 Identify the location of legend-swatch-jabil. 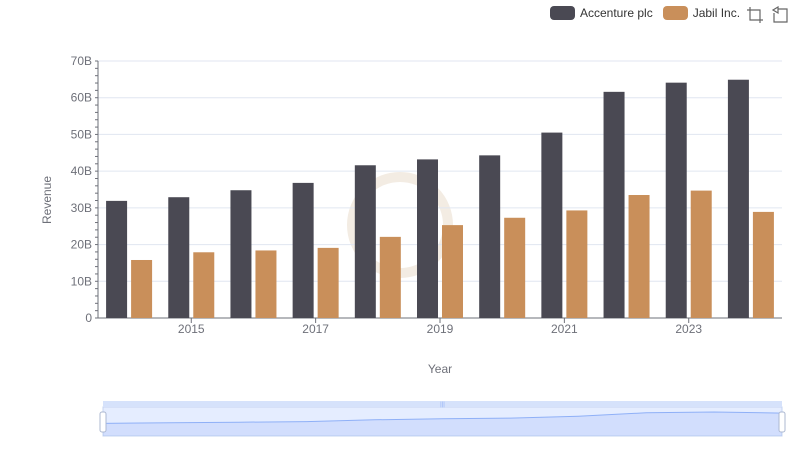
(675, 13).